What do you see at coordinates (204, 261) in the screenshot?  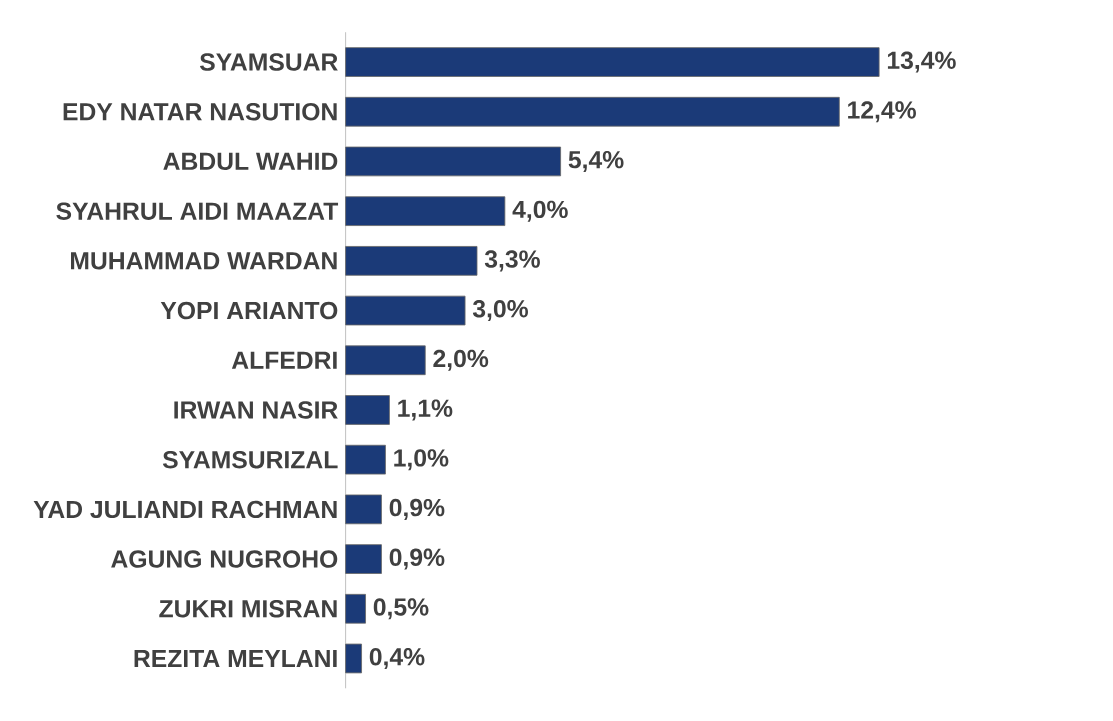 I see `y-tick-label: MUHAMMAD WARDAN` at bounding box center [204, 261].